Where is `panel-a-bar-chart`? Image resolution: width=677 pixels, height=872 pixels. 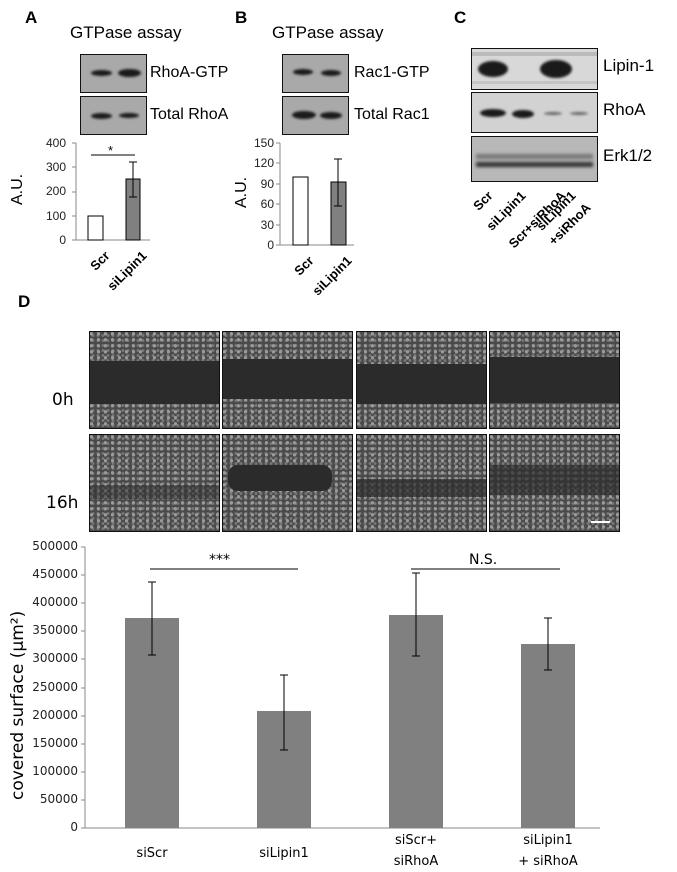
panel-a-bar-chart is located at coordinates (111, 191).